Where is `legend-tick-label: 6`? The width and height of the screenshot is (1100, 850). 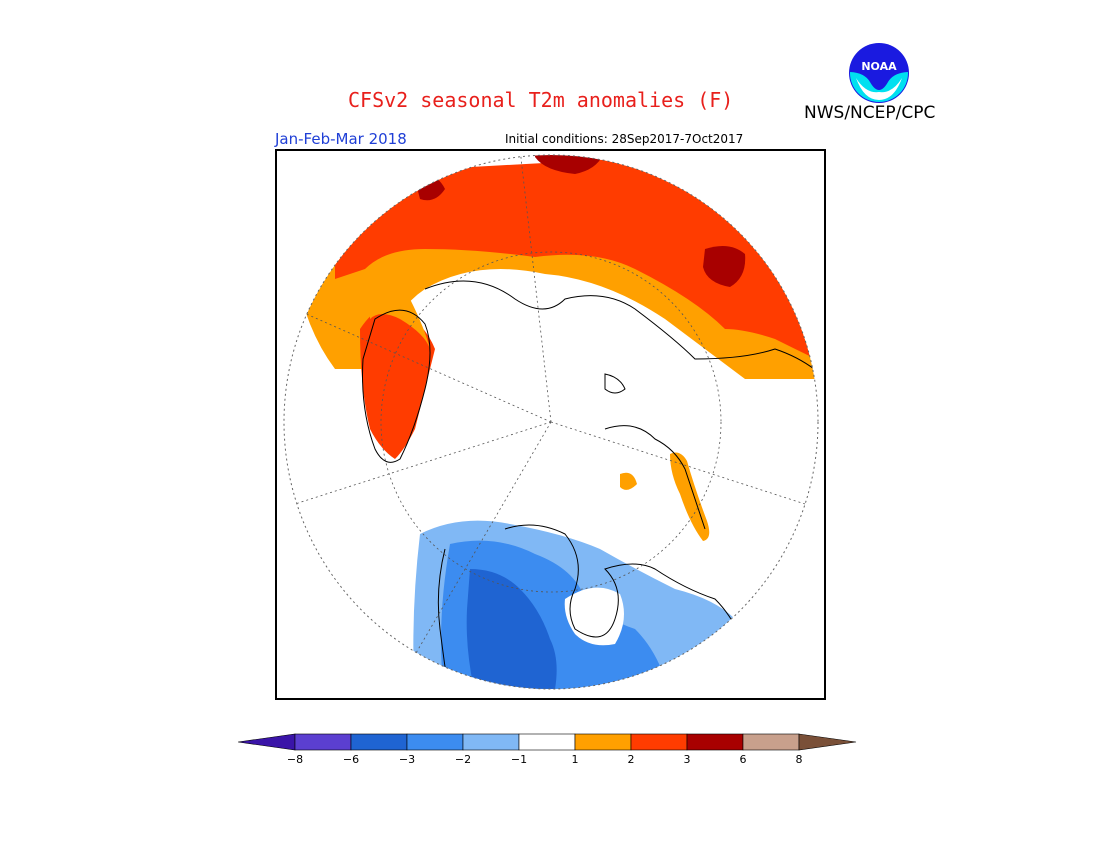
legend-tick-label: 6 is located at coordinates (743, 759).